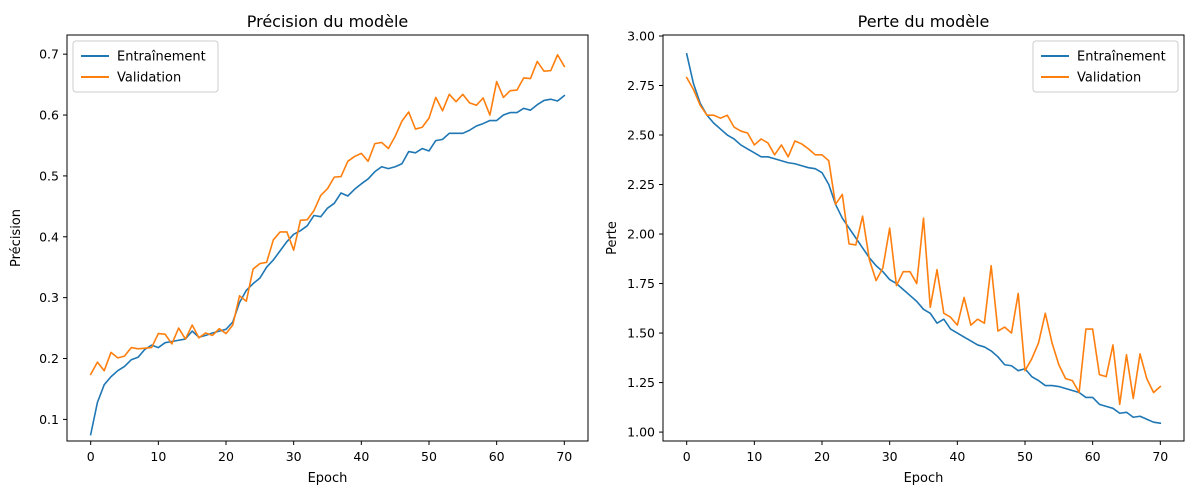 The height and width of the screenshot is (500, 1200). I want to click on y-tick-label: 2.75, so click(641, 85).